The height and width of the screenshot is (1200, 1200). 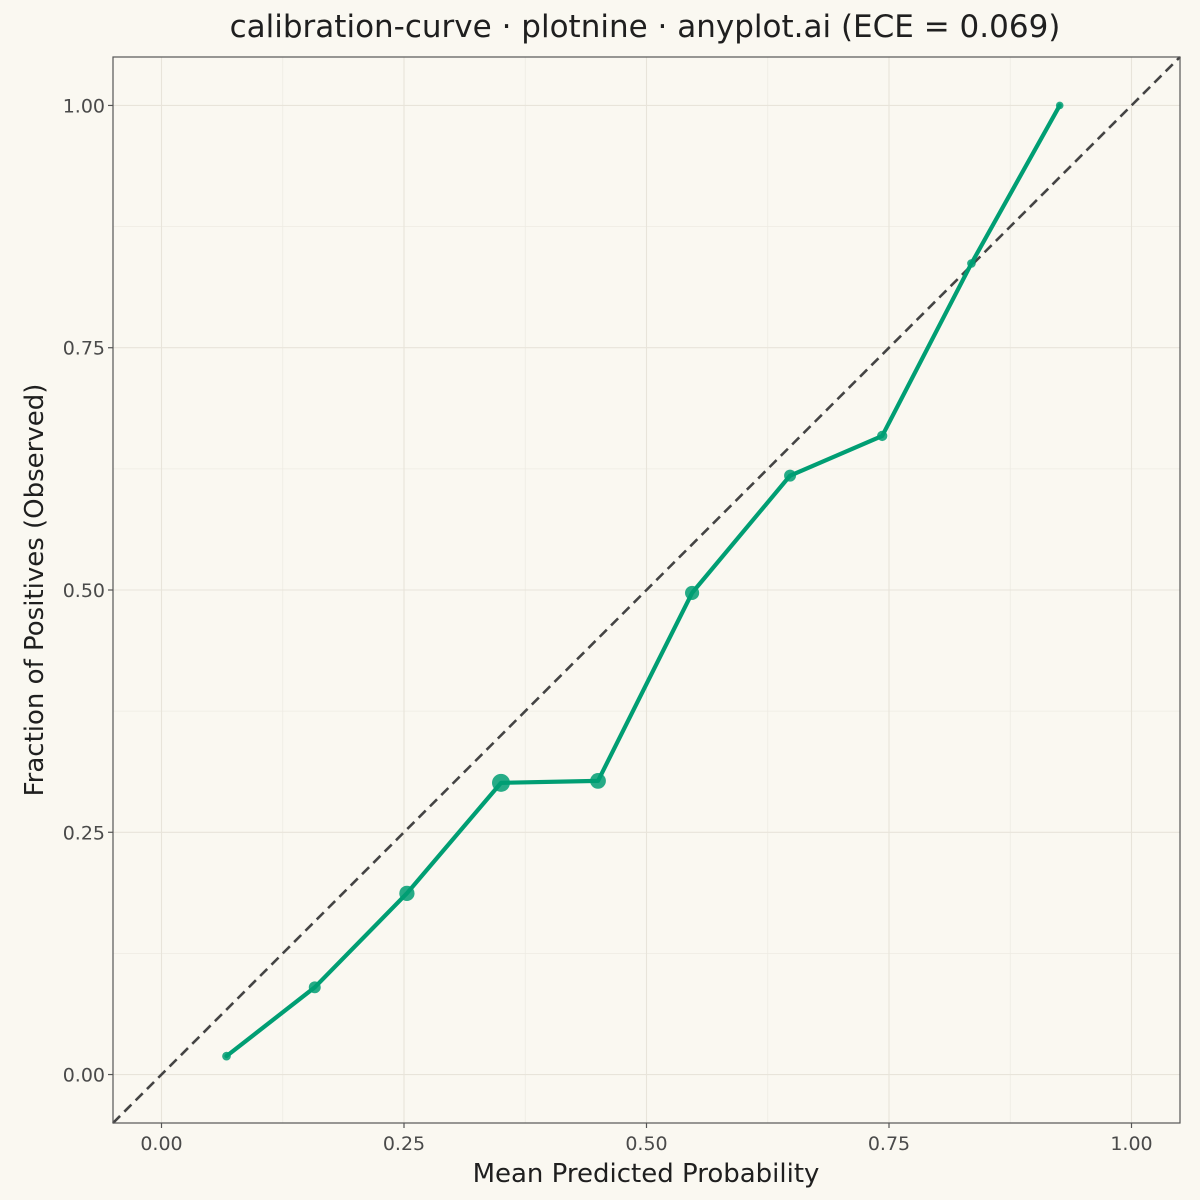 I want to click on x-tick-label: 0.50, so click(x=646, y=1144).